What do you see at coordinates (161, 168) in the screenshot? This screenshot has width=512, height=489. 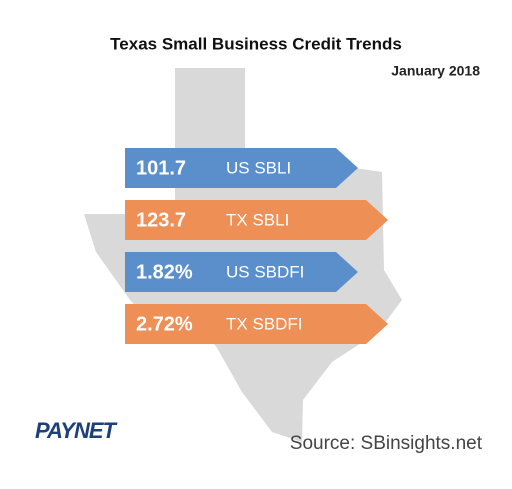 I see `indicator-value: 101.7` at bounding box center [161, 168].